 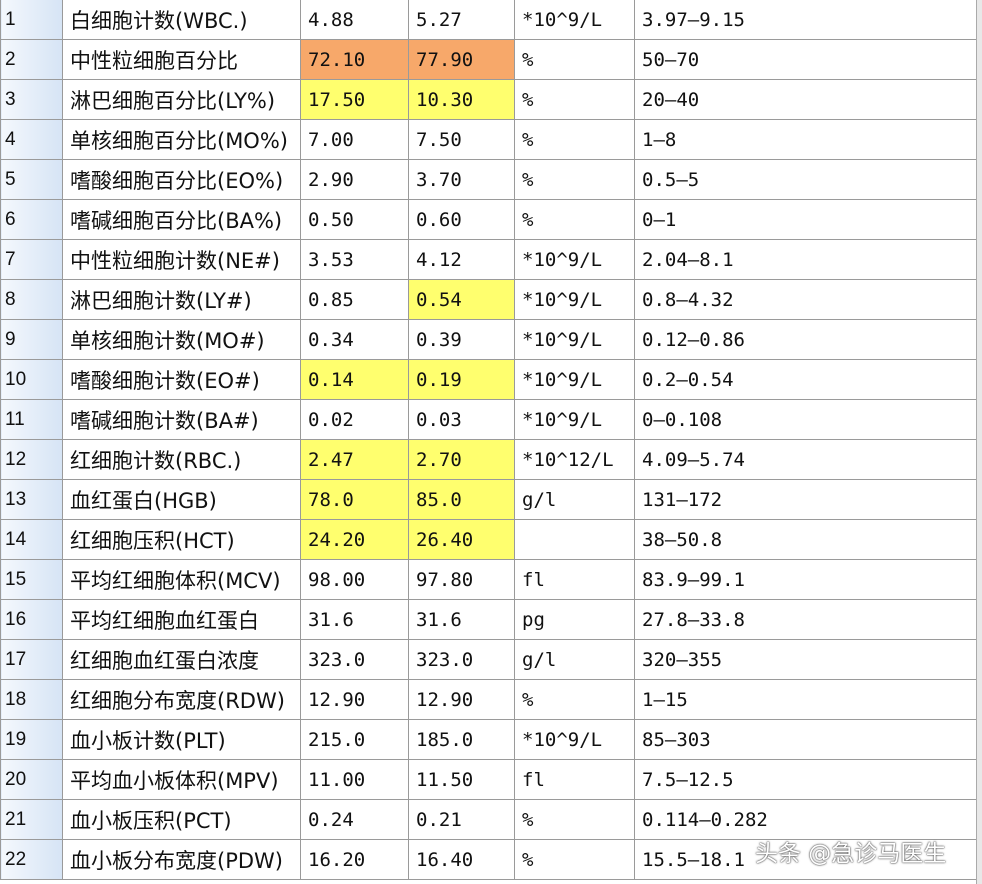 I want to click on test-name-cell: 平均红细胞体积(MCV), so click(x=181, y=579).